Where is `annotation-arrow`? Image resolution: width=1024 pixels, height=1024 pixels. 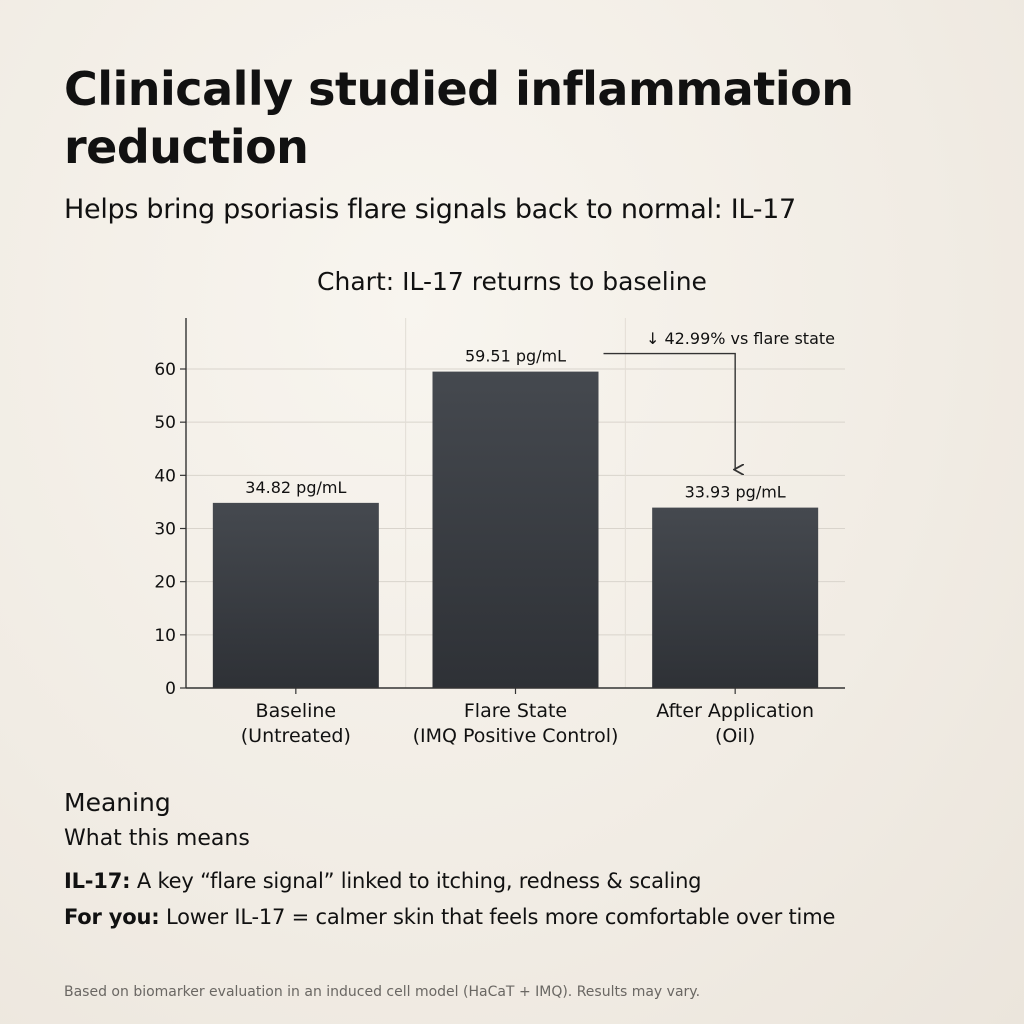 annotation-arrow is located at coordinates (669, 411).